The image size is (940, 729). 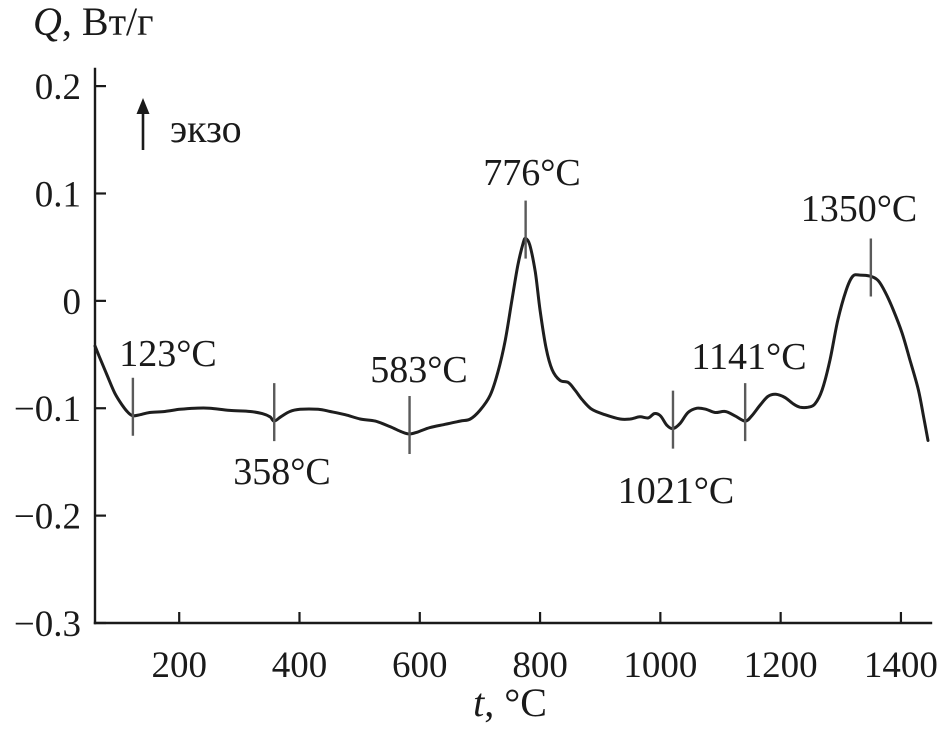 I want to click on y-ticks: 0.2 0.1 0 −0.1 −0.2 −0.3, so click(x=60, y=356).